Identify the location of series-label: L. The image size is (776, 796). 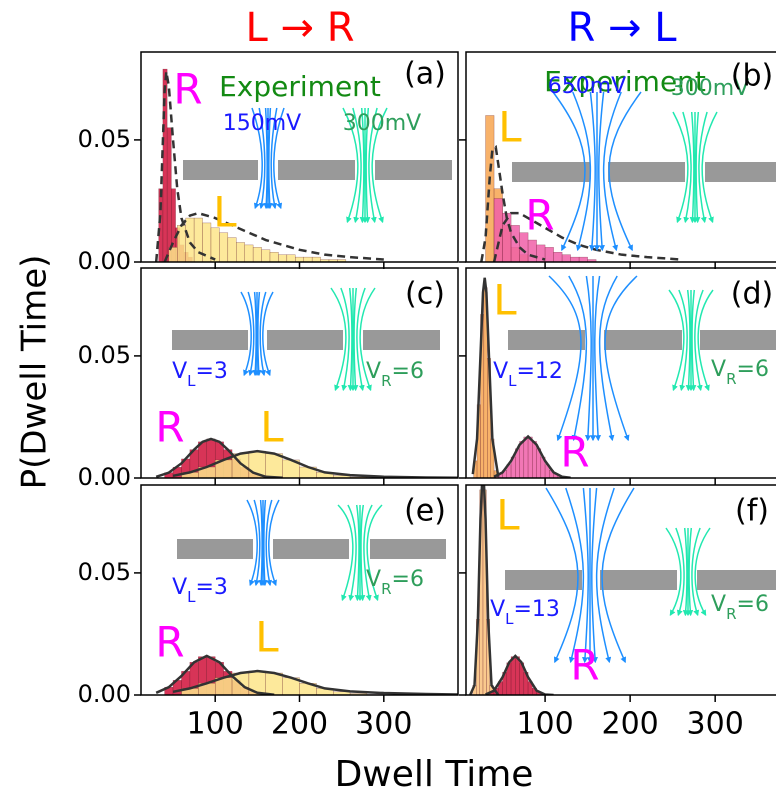
(508, 515).